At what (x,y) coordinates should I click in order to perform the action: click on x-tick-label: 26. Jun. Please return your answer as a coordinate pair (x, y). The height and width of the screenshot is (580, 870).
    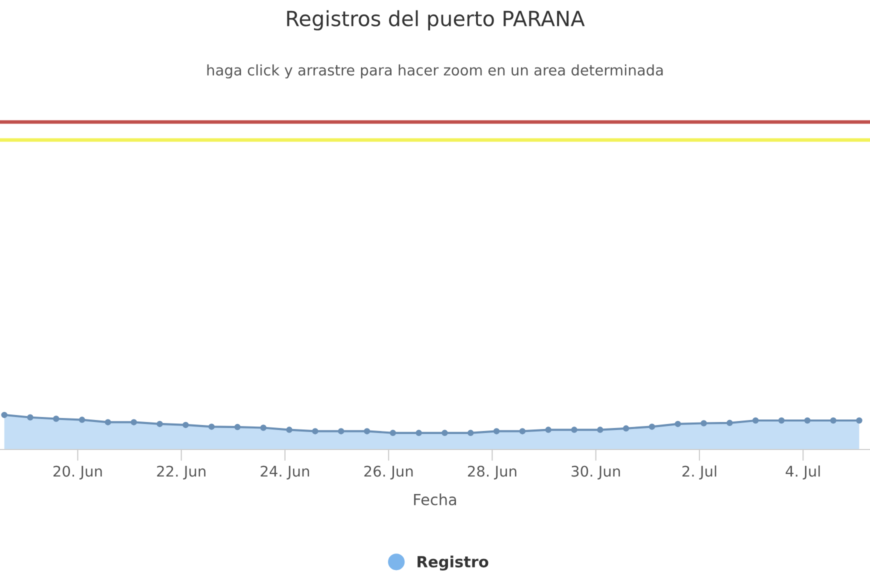
    Looking at the image, I should click on (388, 473).